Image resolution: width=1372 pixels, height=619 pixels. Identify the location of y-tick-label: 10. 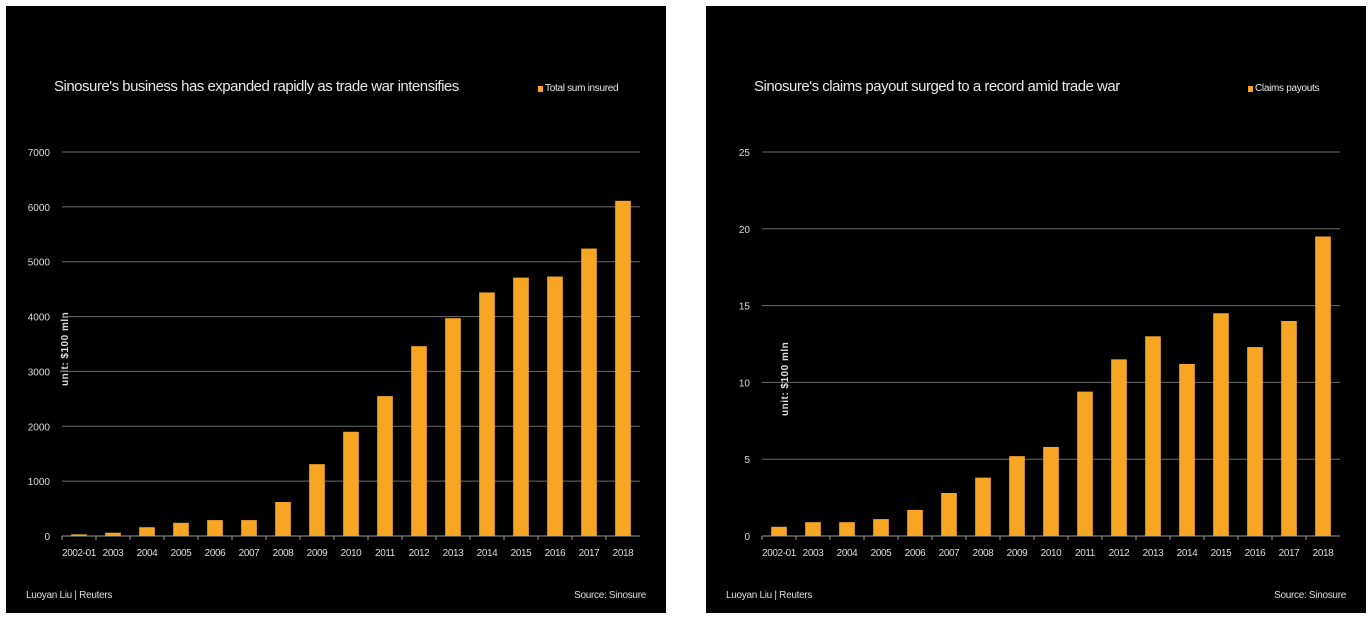
(745, 383).